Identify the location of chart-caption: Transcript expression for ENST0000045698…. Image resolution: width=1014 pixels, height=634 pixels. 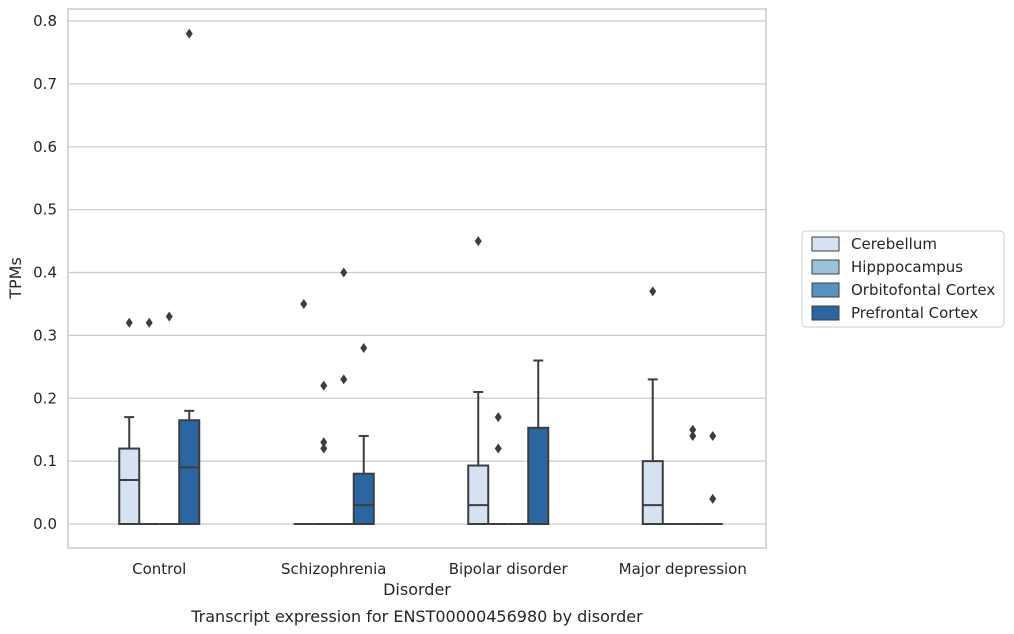
(416, 616).